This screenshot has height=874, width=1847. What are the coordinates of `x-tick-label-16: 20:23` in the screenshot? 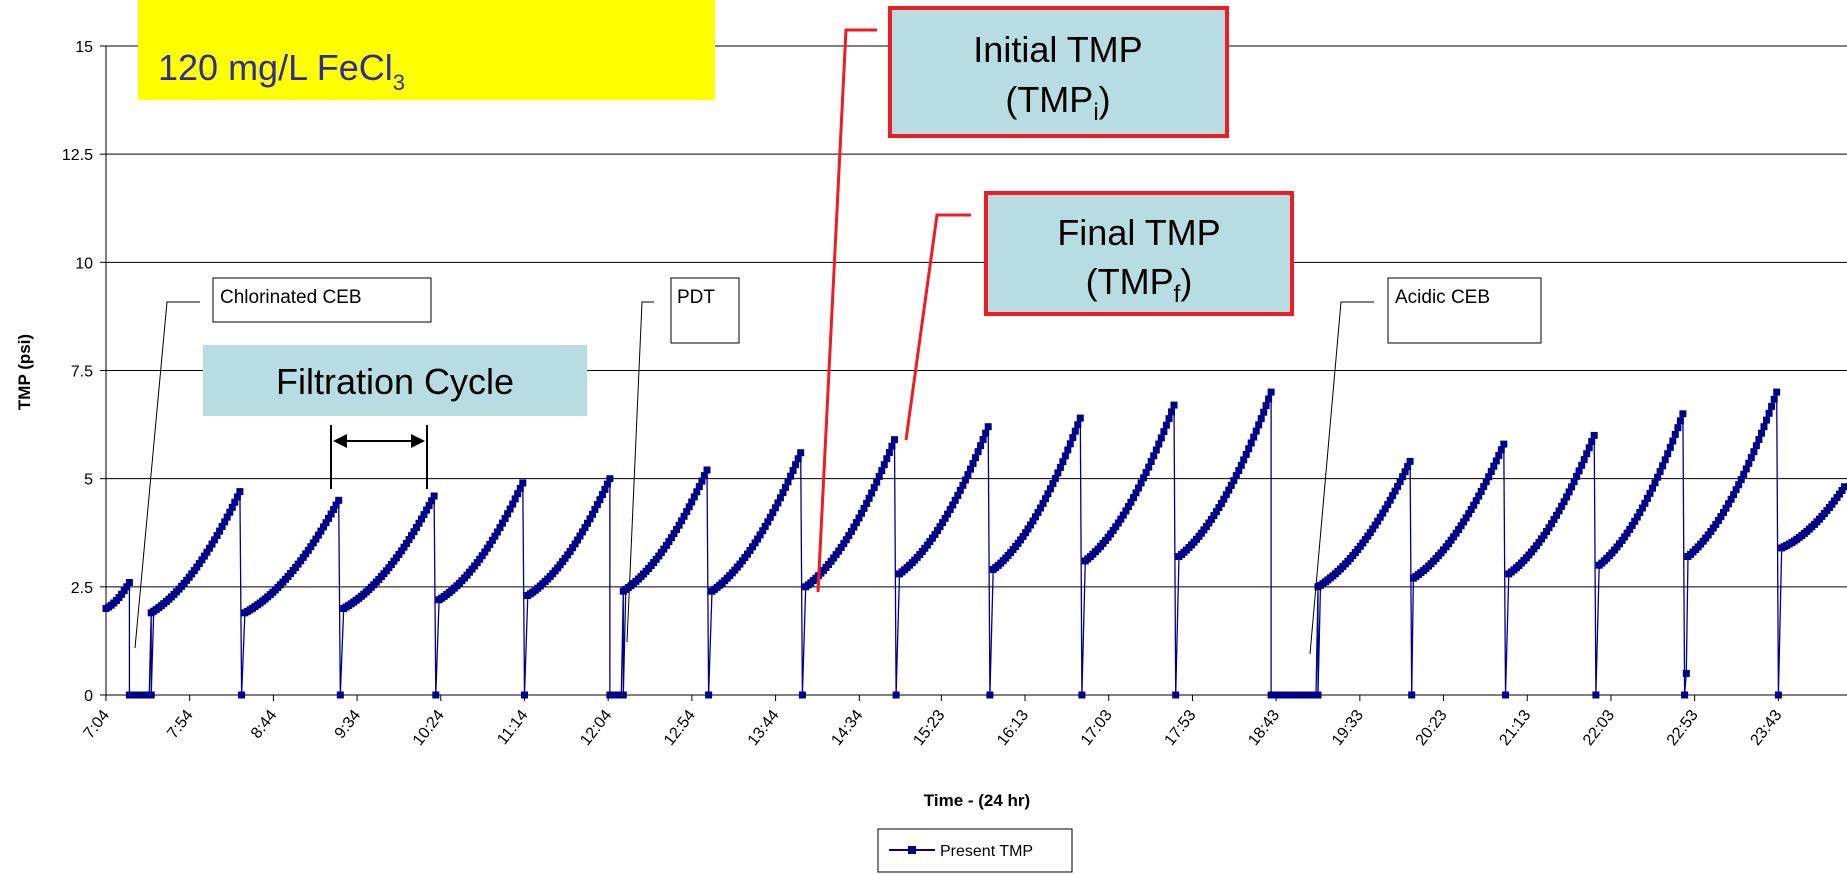 It's located at (1432, 728).